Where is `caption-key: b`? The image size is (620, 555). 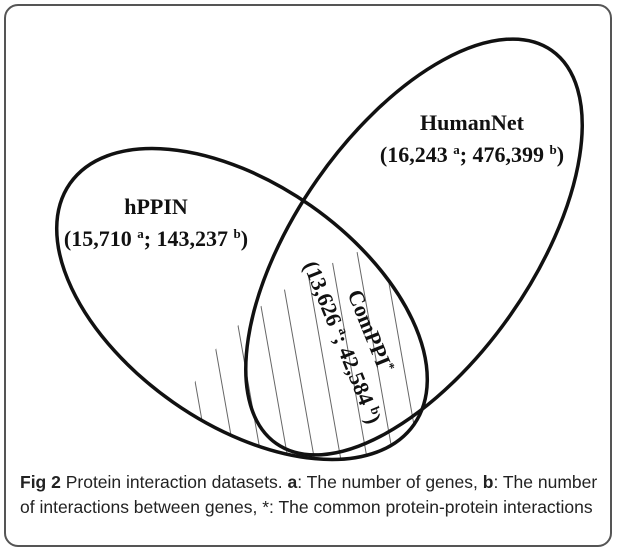 caption-key: b is located at coordinates (488, 482).